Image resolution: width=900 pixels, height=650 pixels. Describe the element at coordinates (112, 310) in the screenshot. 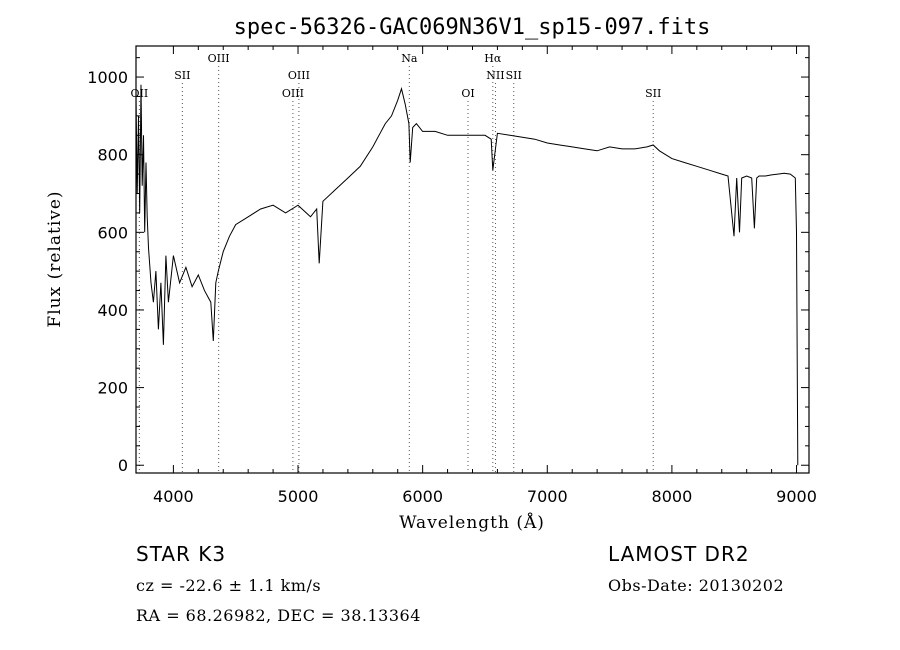

I see `y-tick-label: 400` at that location.